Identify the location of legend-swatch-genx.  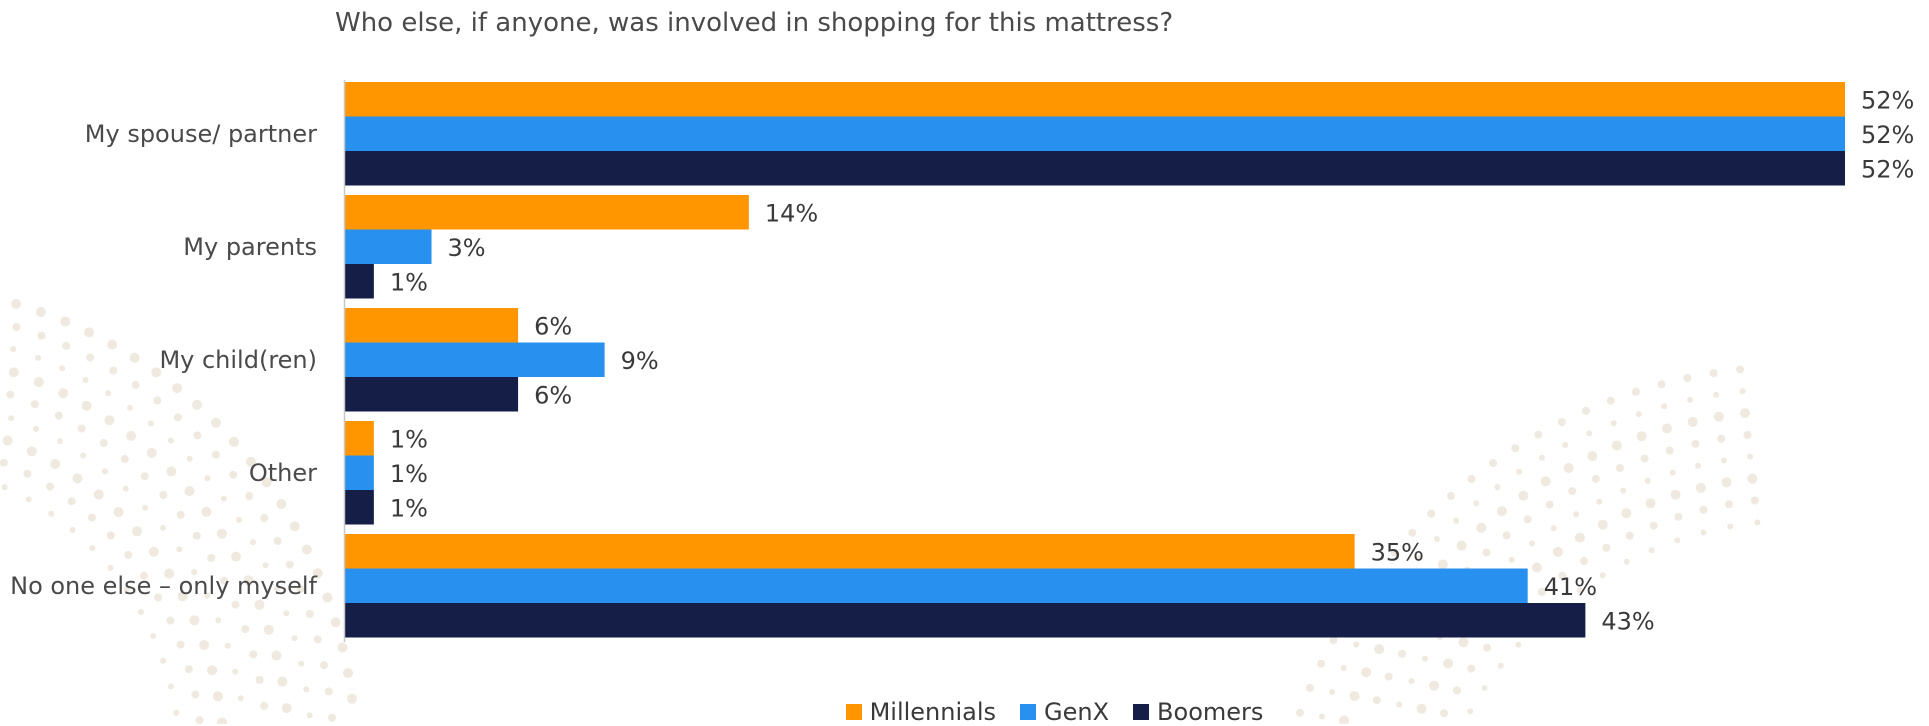
(1028, 712).